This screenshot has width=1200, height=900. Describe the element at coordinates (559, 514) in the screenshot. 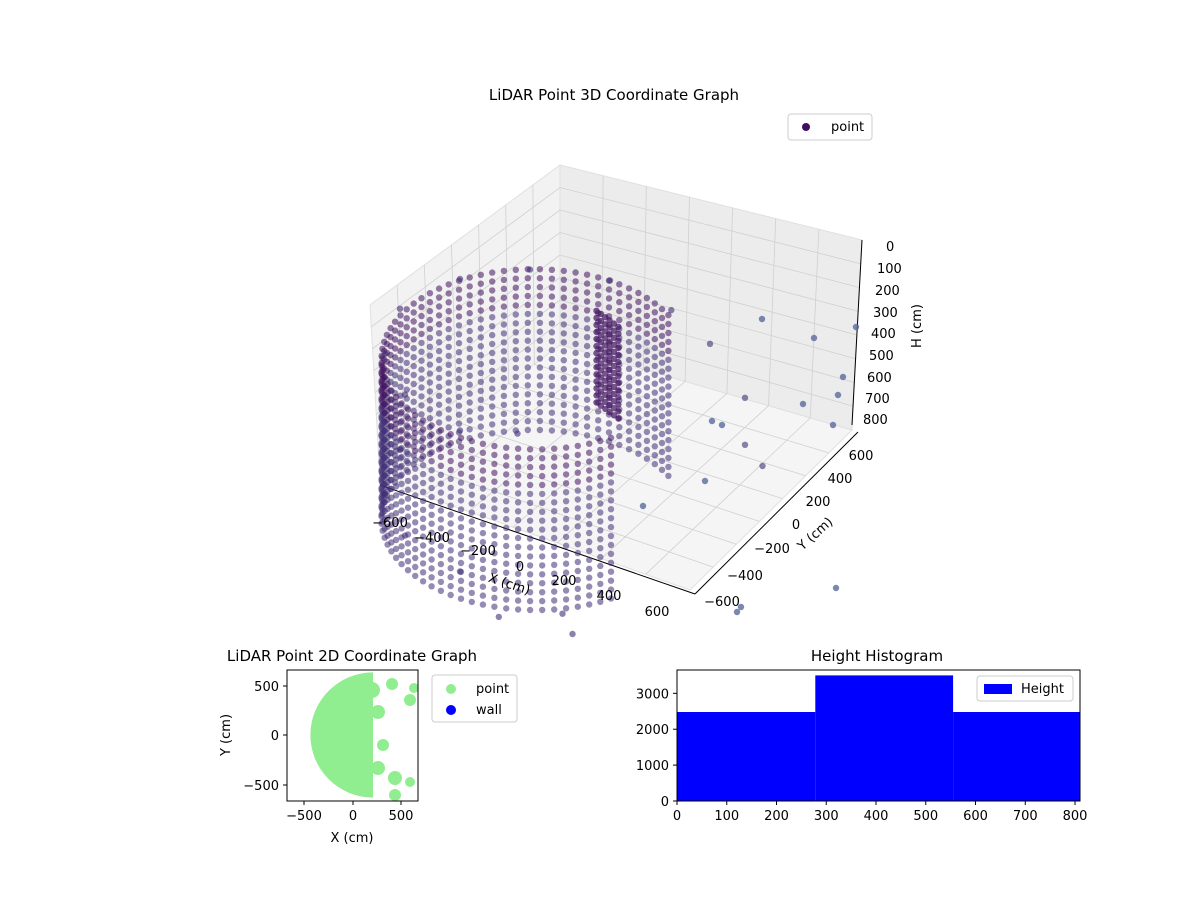

I see `grid-line` at that location.